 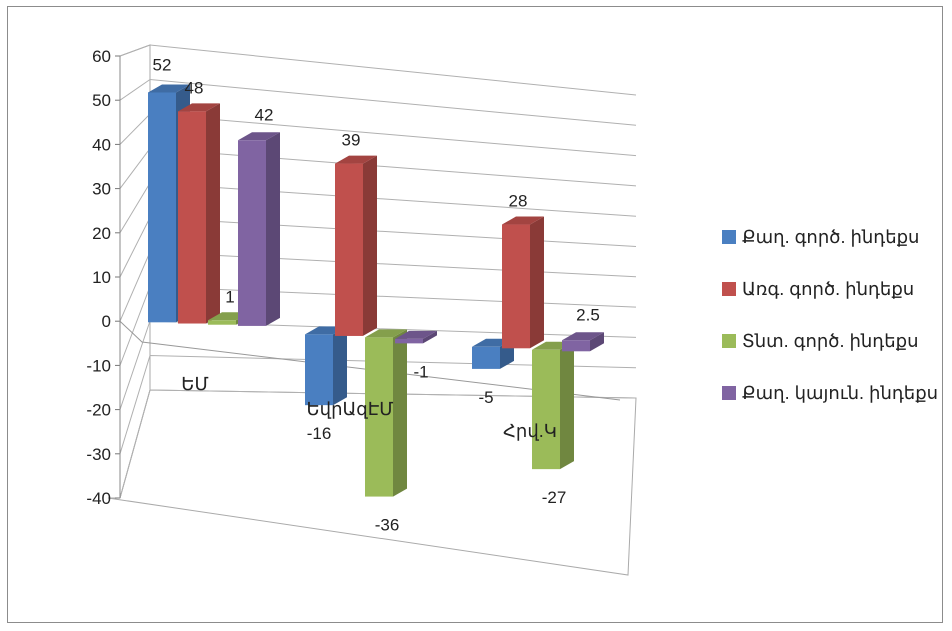 I want to click on side-wall, so click(x=135, y=271).